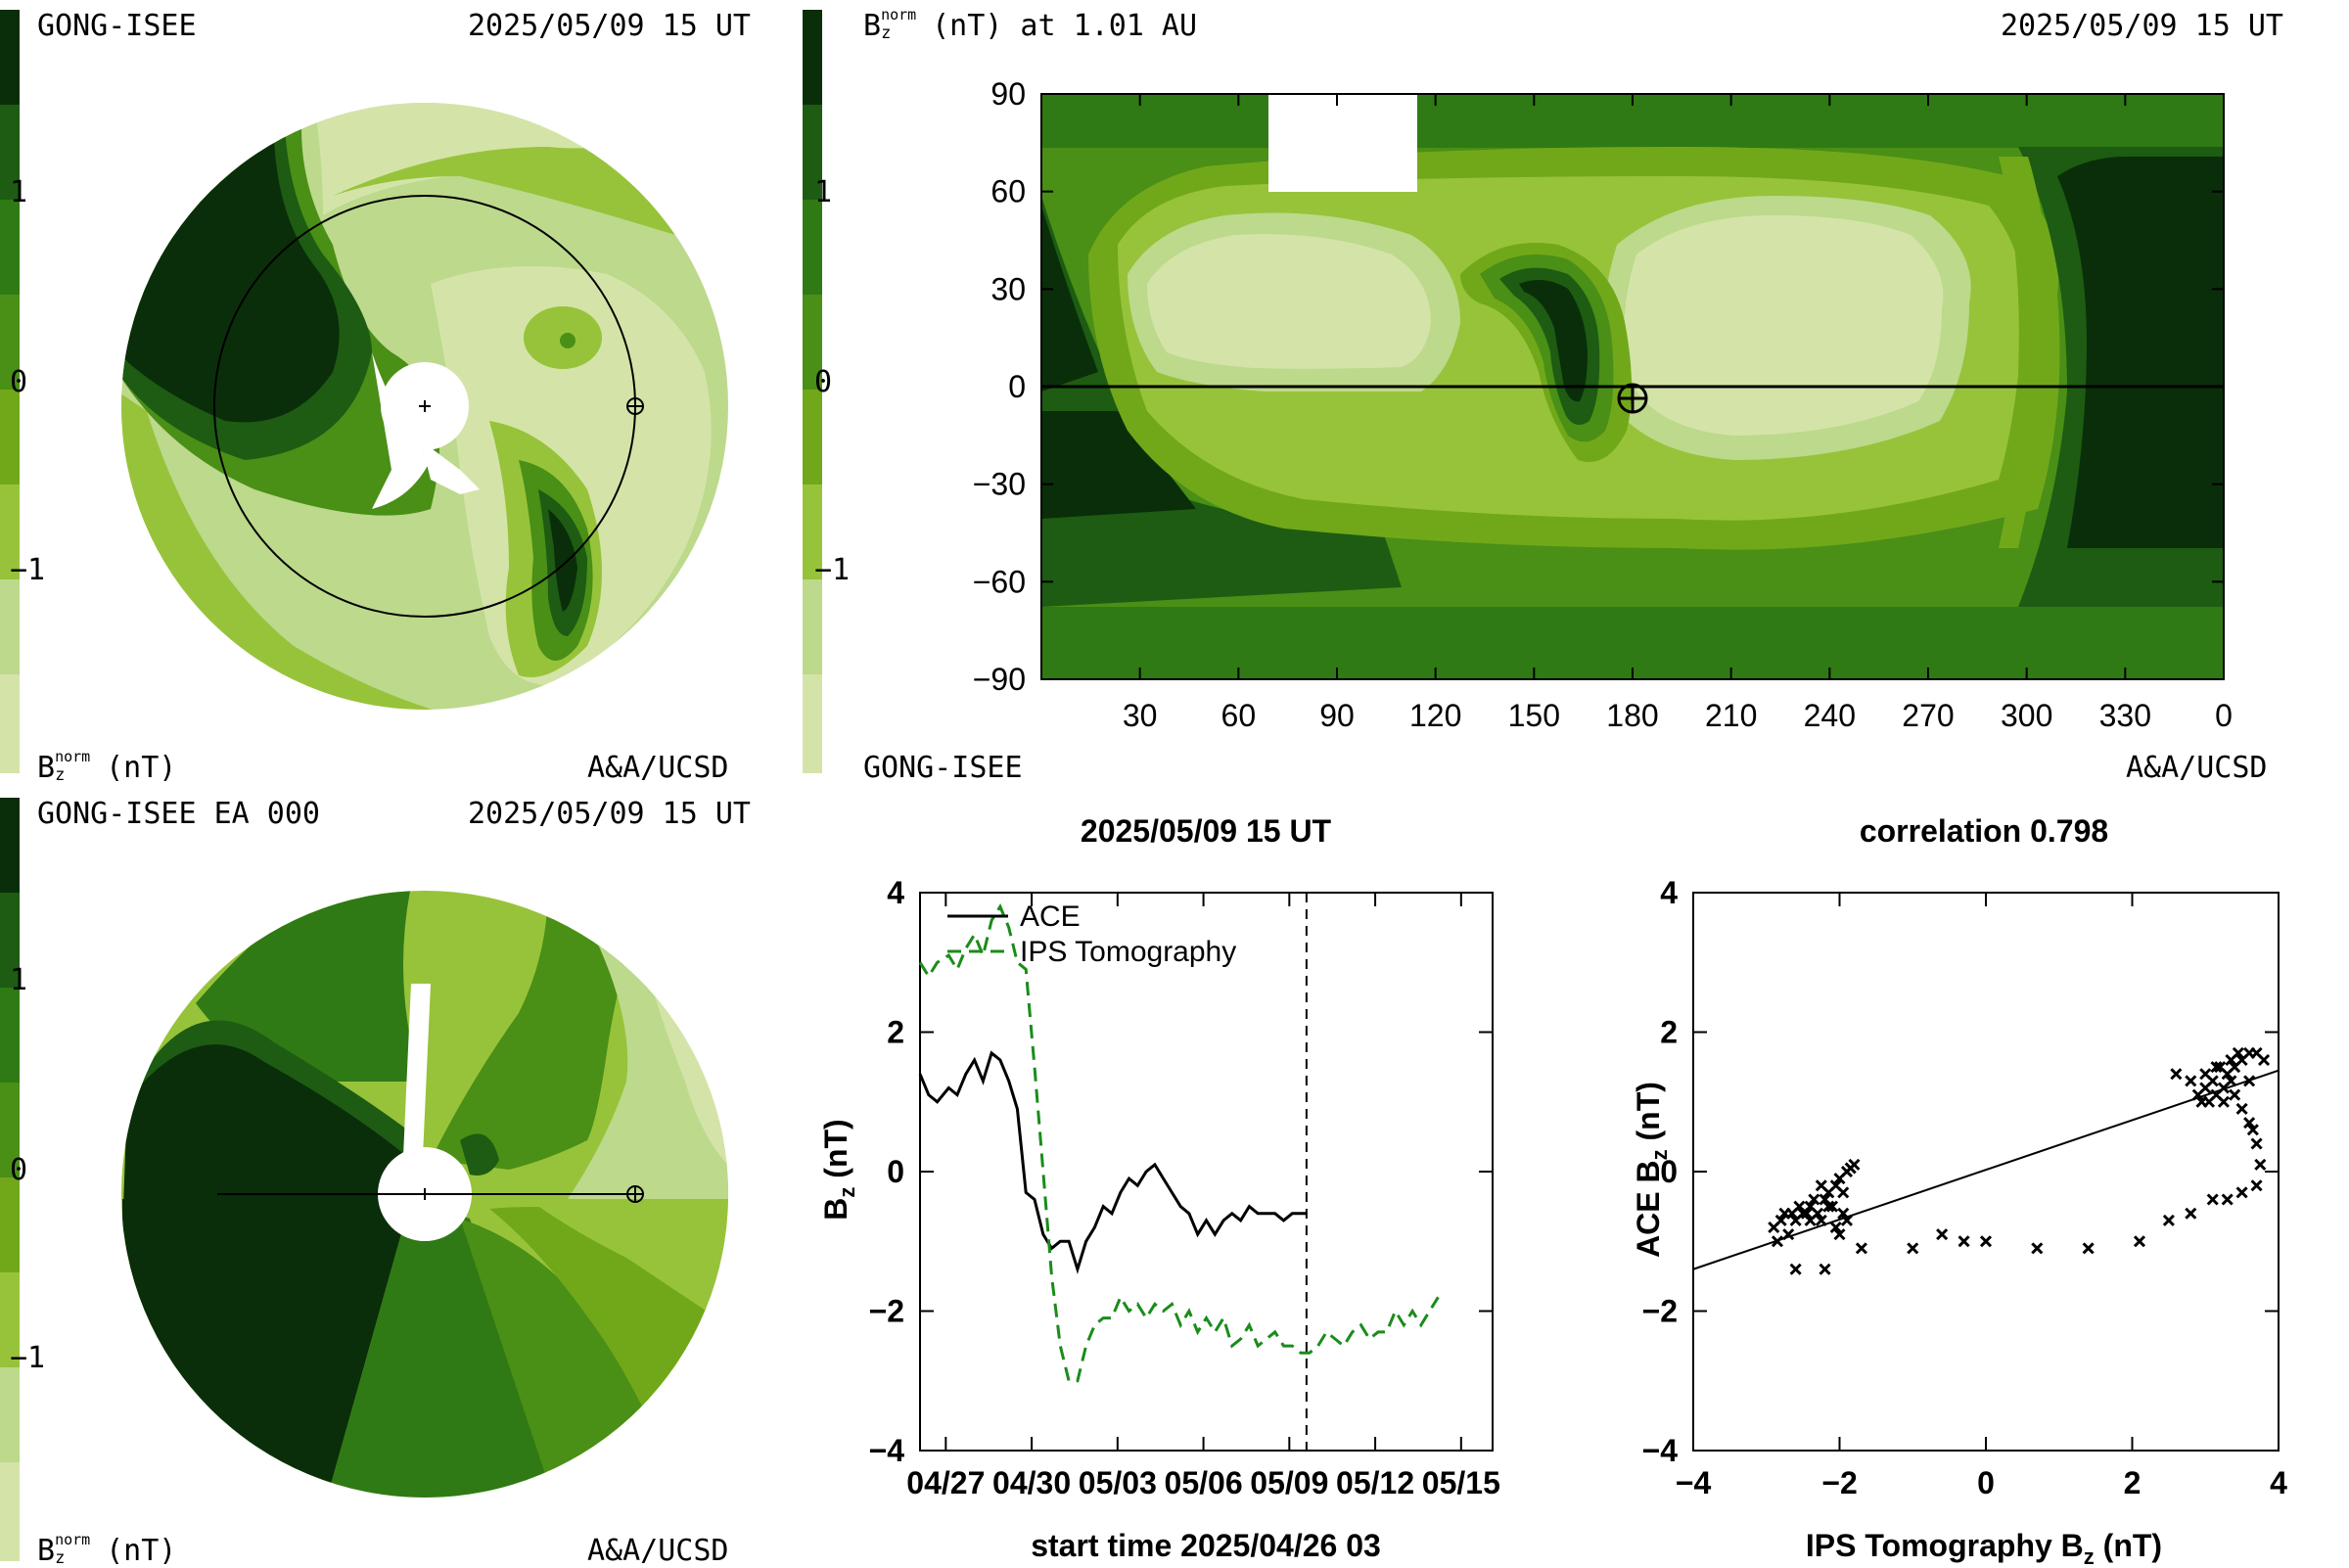 Image resolution: width=2349 pixels, height=1568 pixels. I want to click on x-tick-label: 05/15, so click(1461, 1482).